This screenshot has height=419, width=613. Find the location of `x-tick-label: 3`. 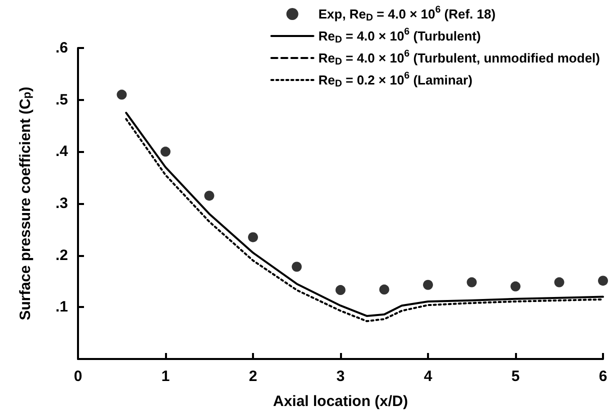

x-tick-label: 3 is located at coordinates (340, 376).